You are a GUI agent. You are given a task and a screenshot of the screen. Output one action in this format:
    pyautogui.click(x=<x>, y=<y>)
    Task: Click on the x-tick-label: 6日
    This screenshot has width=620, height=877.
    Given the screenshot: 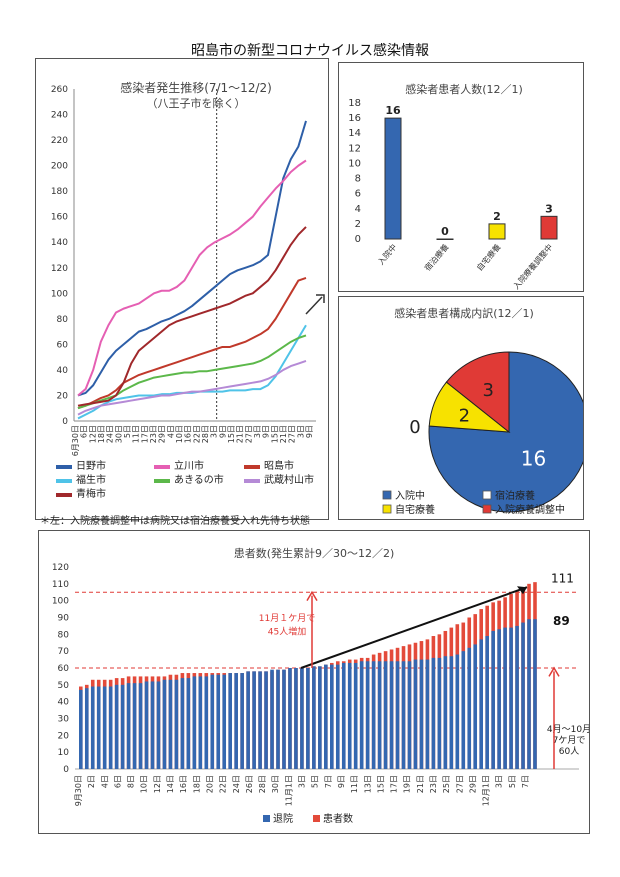 What is the action you would take?
    pyautogui.click(x=84, y=431)
    